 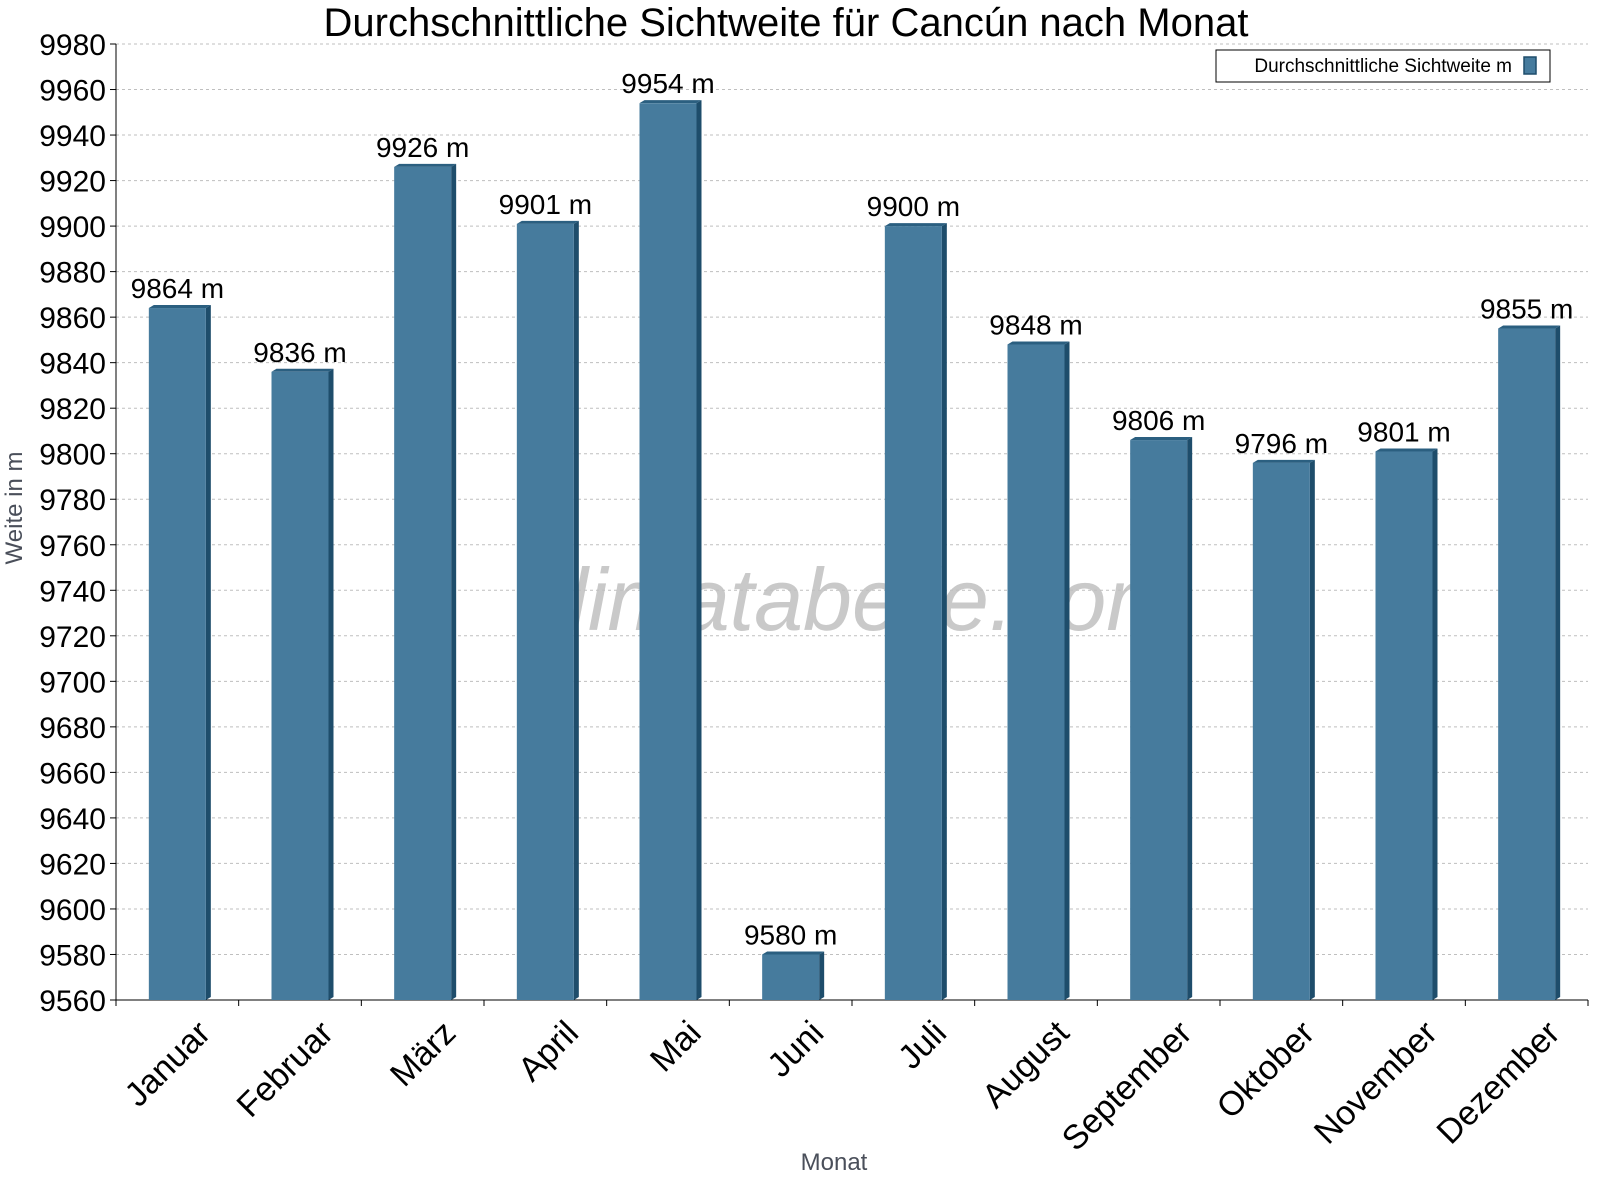 What do you see at coordinates (545, 204) in the screenshot?
I see `data-label: 9901 m` at bounding box center [545, 204].